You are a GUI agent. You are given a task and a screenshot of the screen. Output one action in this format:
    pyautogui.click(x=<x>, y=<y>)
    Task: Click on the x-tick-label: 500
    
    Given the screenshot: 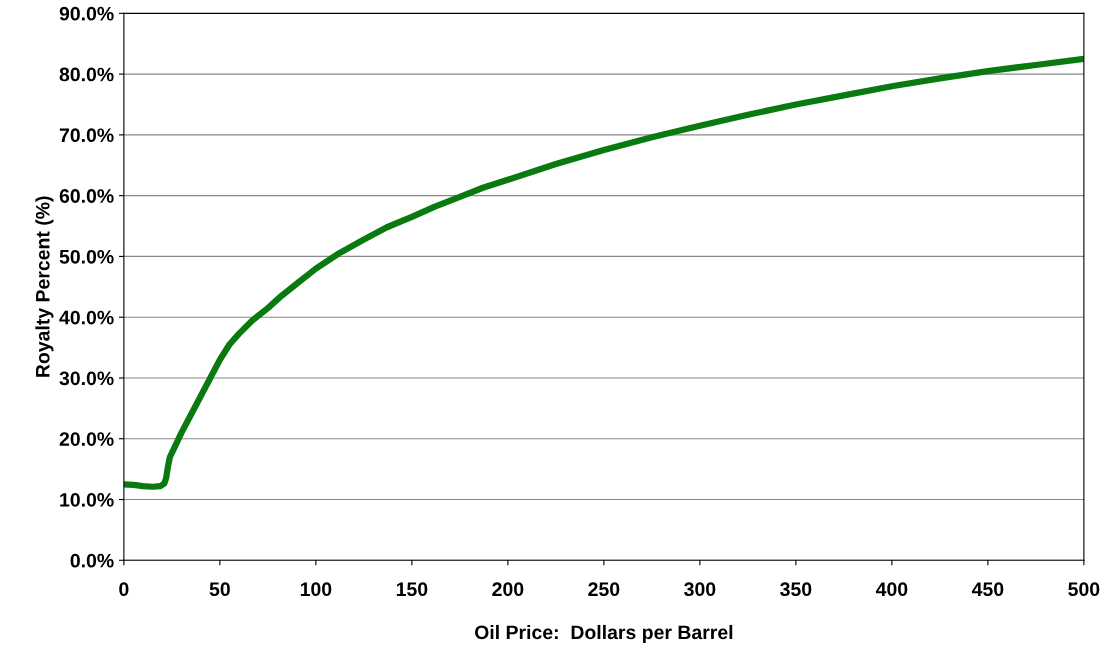 What is the action you would take?
    pyautogui.click(x=1084, y=589)
    